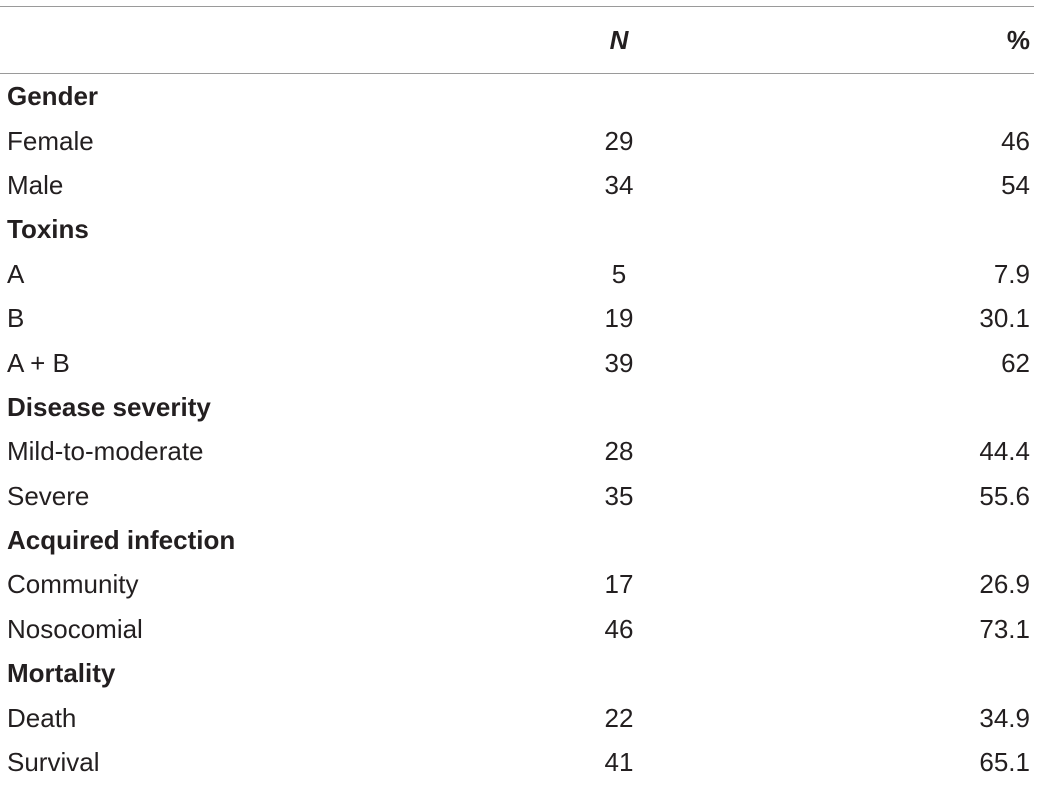  I want to click on section-title: Toxins, so click(48, 229).